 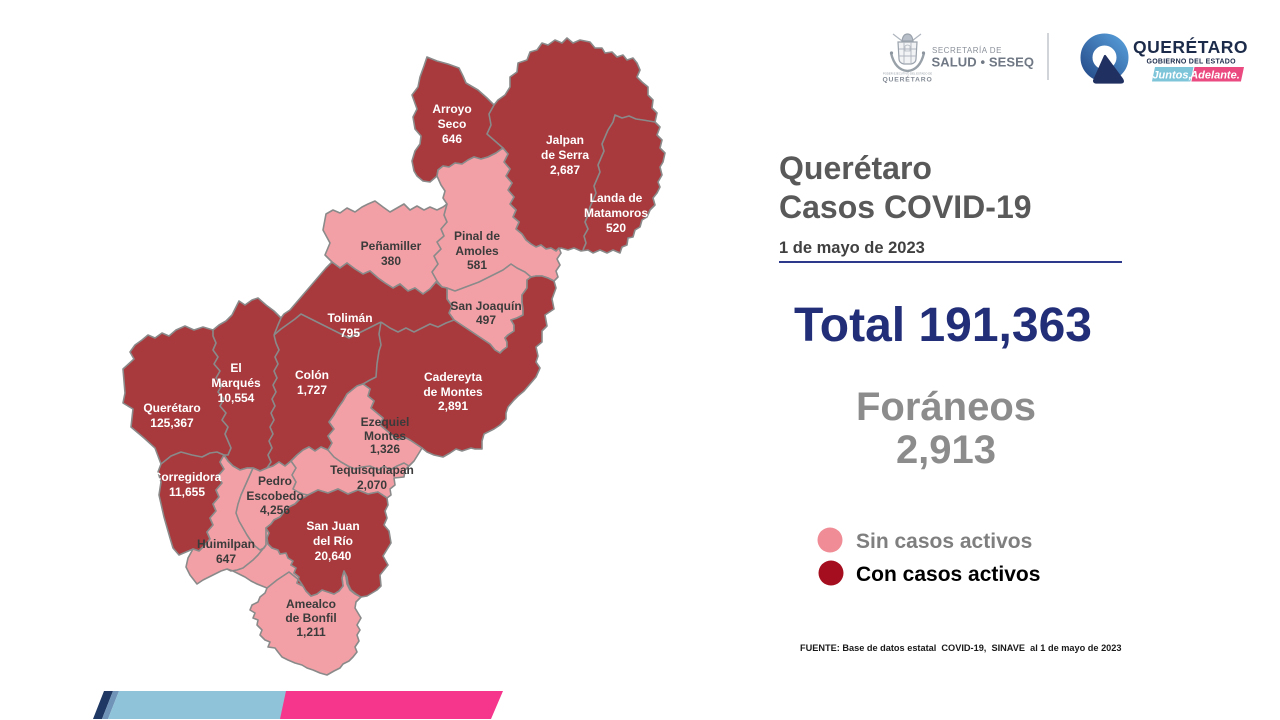 What do you see at coordinates (452, 139) in the screenshot?
I see `svg-text: 646` at bounding box center [452, 139].